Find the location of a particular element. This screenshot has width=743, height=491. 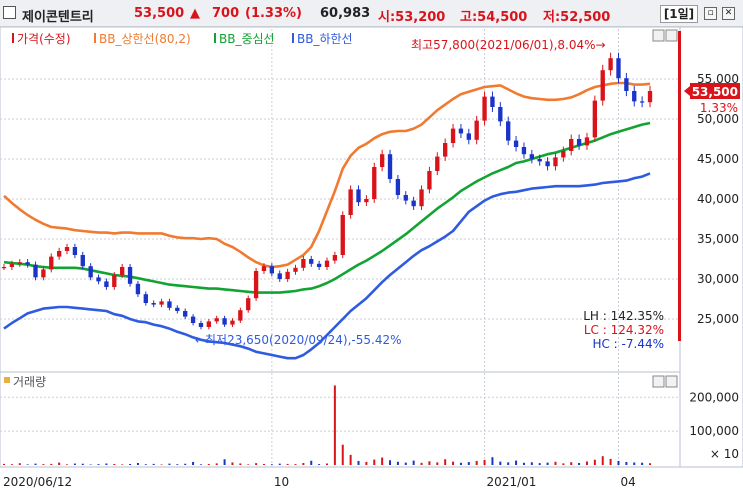

restore-window-button: ▫ is located at coordinates (710, 13).